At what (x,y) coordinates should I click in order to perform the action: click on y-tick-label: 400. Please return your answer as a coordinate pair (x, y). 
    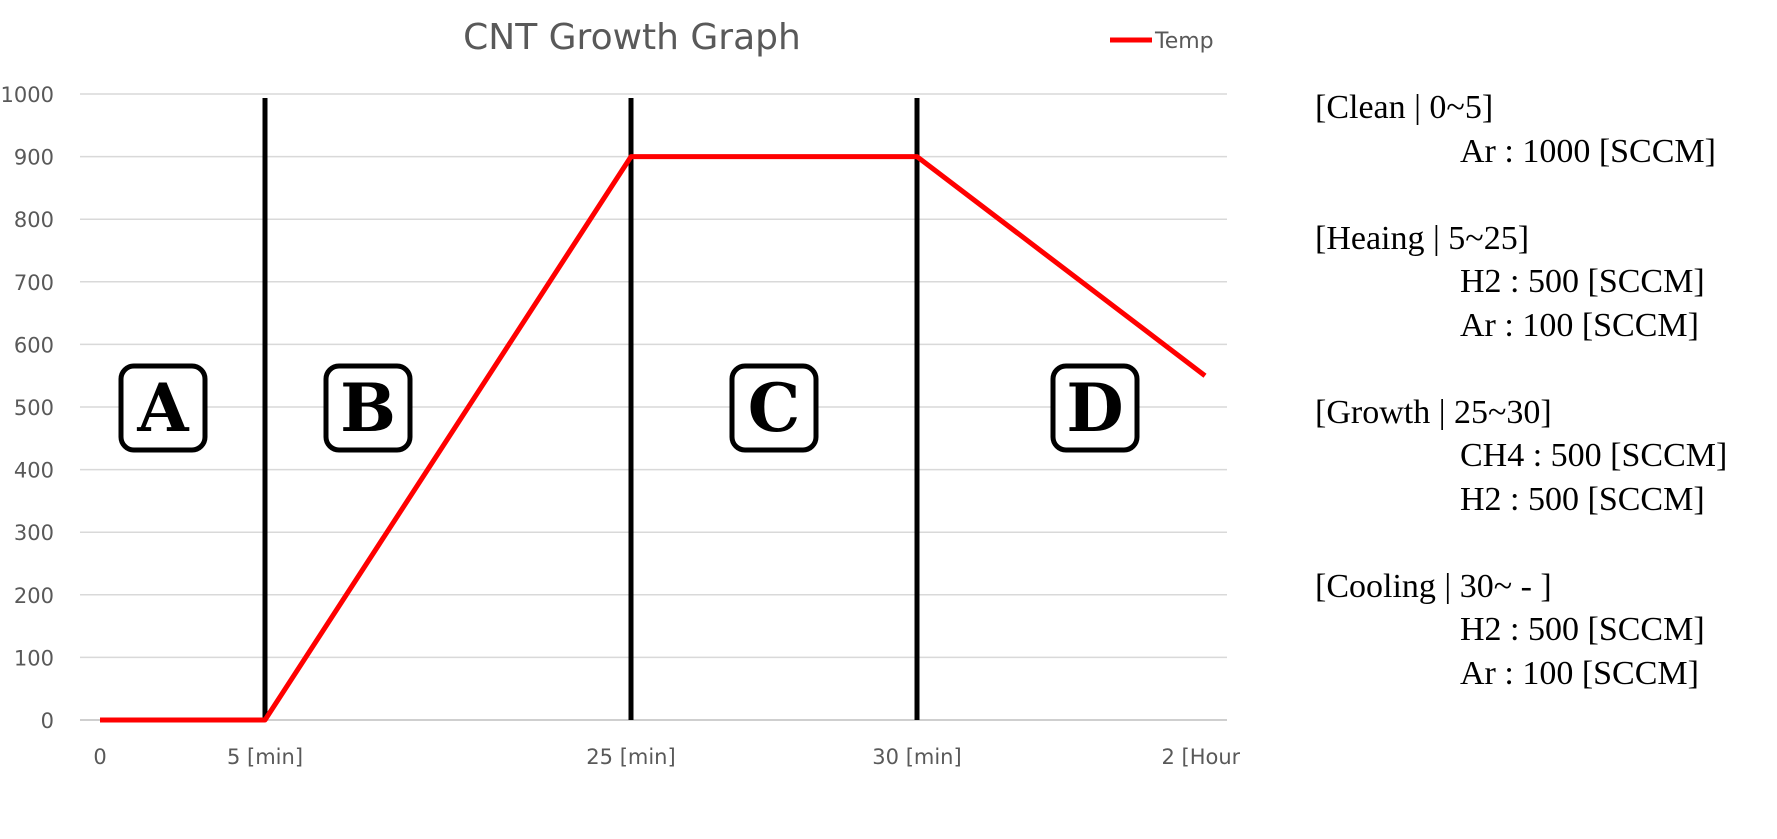
    Looking at the image, I should click on (34, 471).